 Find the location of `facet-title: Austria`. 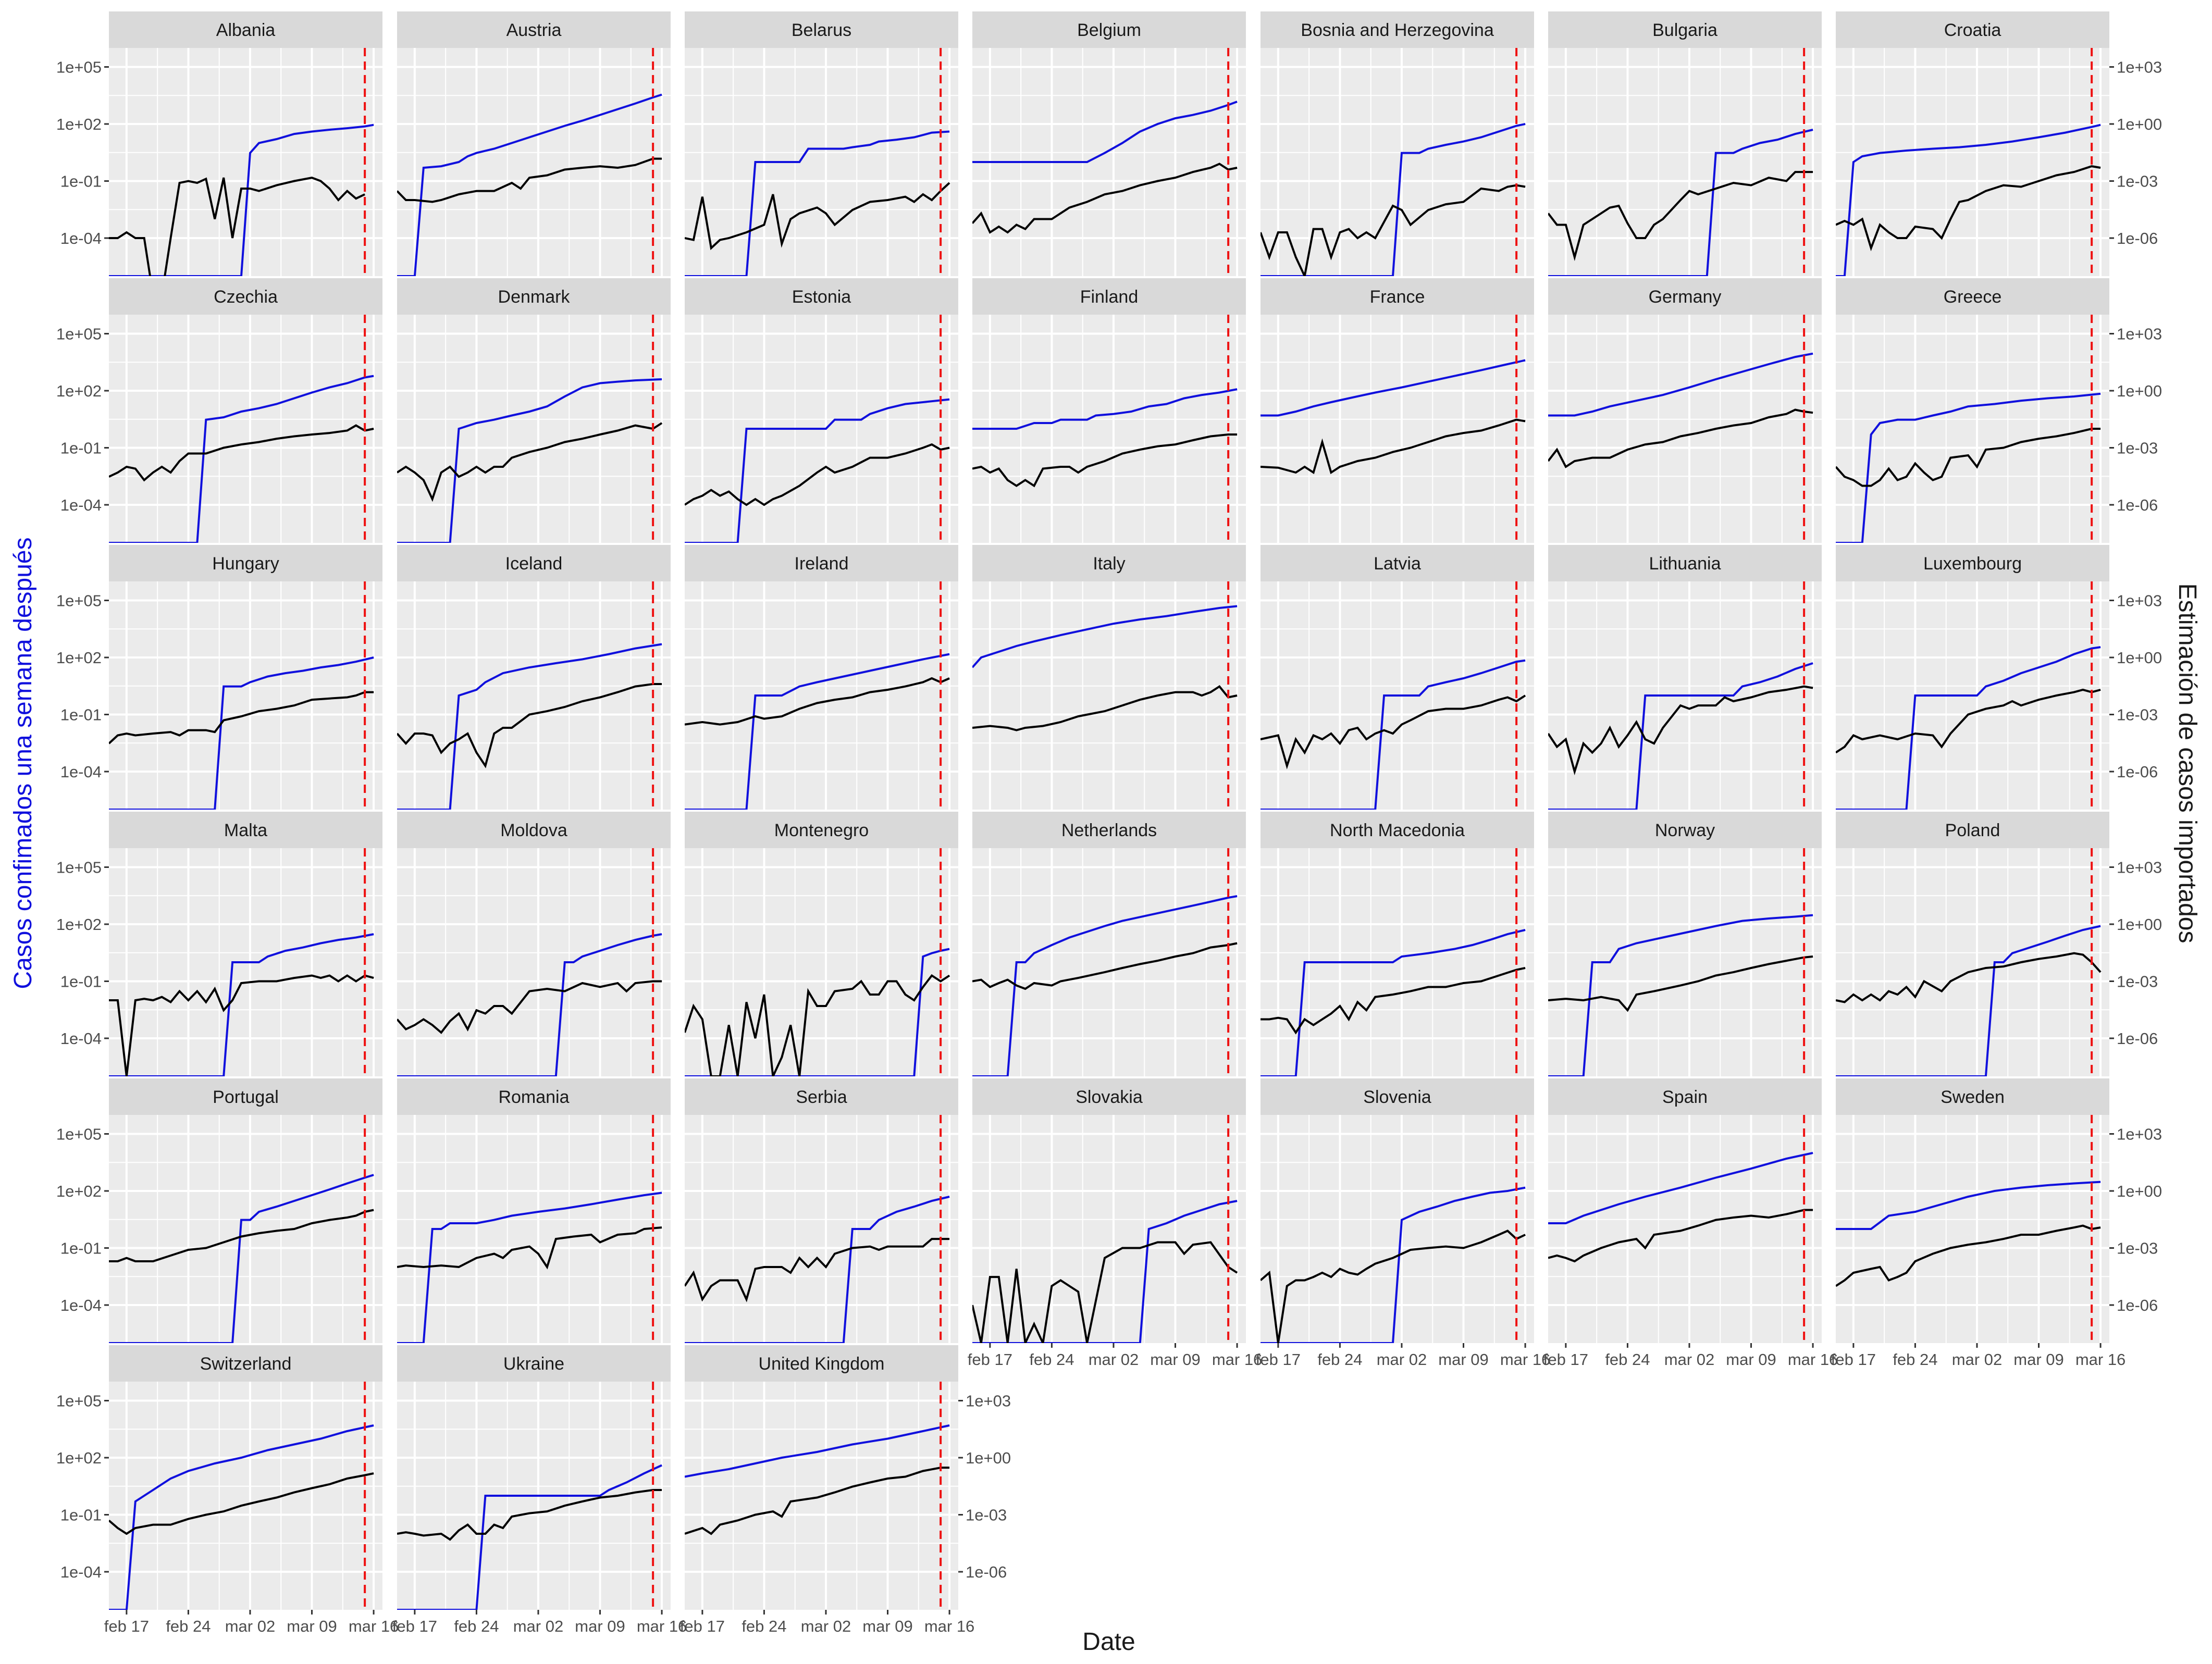

facet-title: Austria is located at coordinates (534, 30).